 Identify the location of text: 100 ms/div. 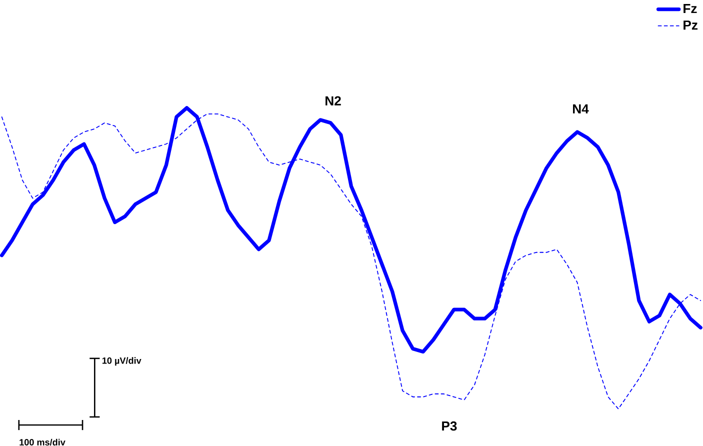
(43, 442).